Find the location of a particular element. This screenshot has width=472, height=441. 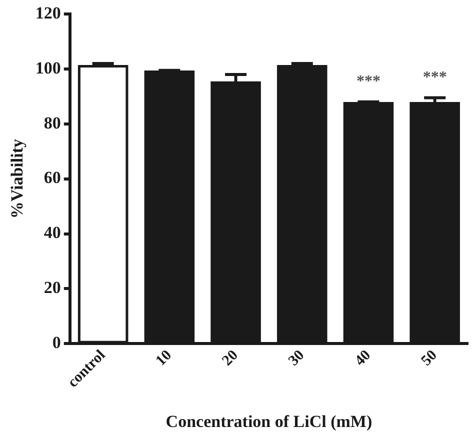

y-axis-title: %Viability is located at coordinates (17, 178).